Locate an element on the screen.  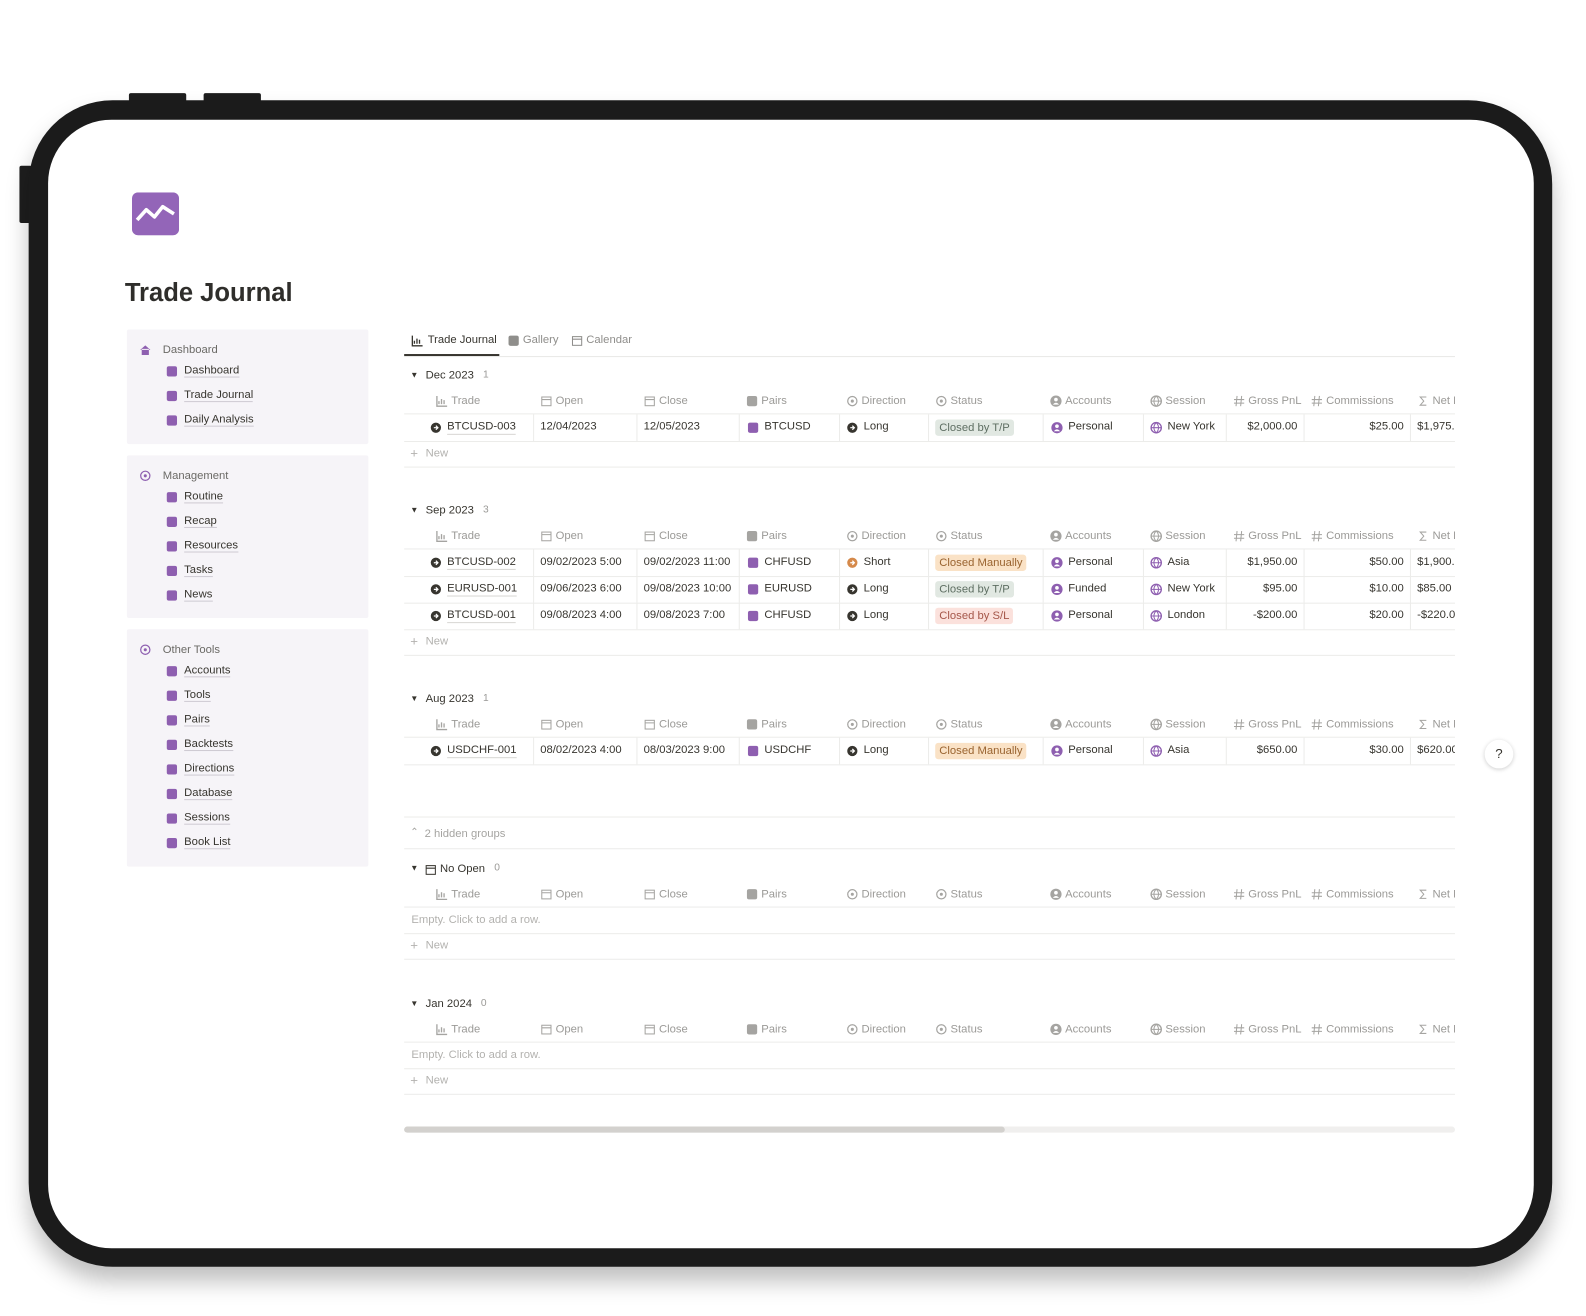
sidebar-link: News is located at coordinates (198, 595).